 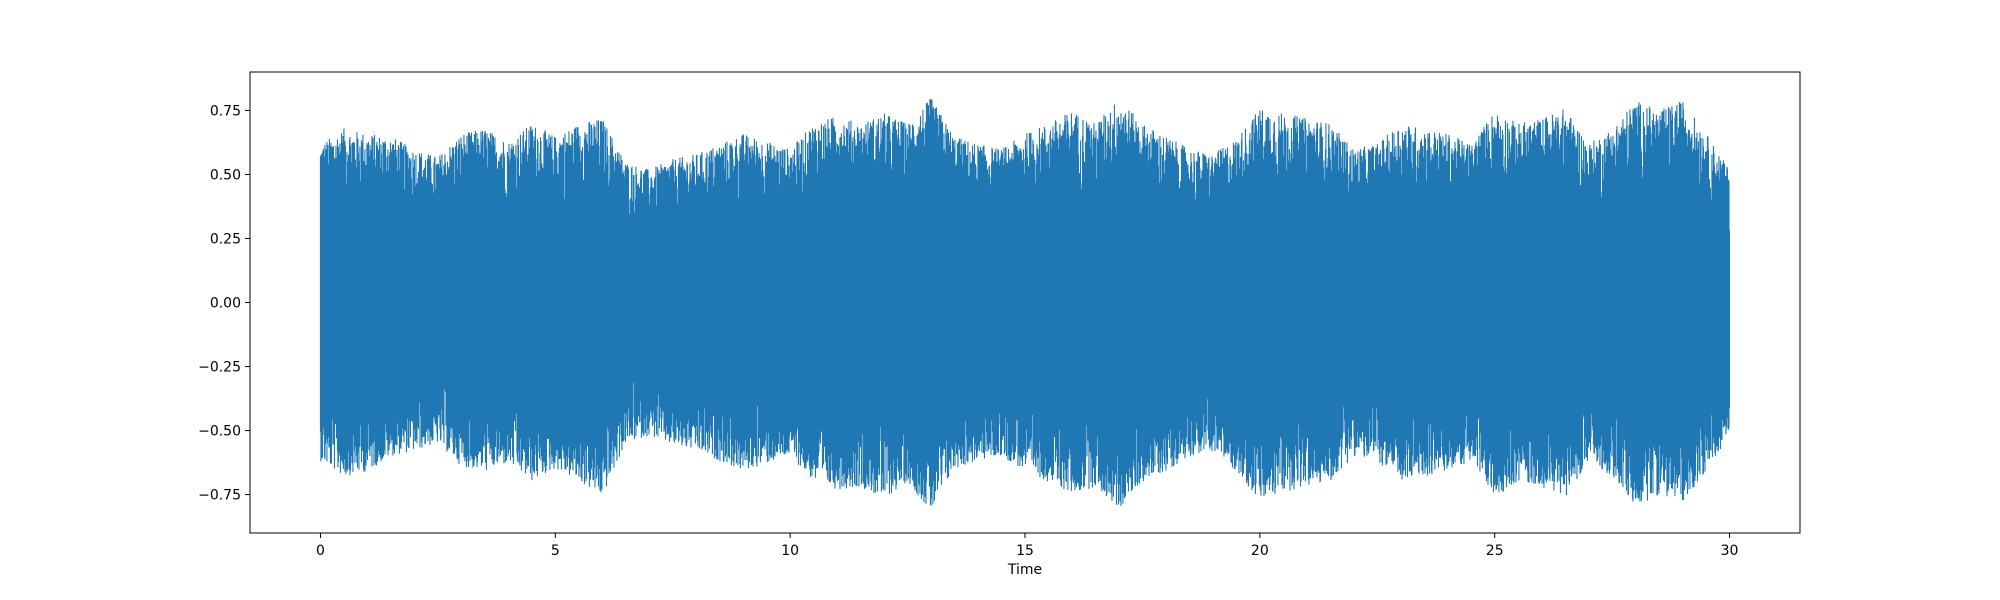 I want to click on y-tick-label: 0.25, so click(x=225, y=239).